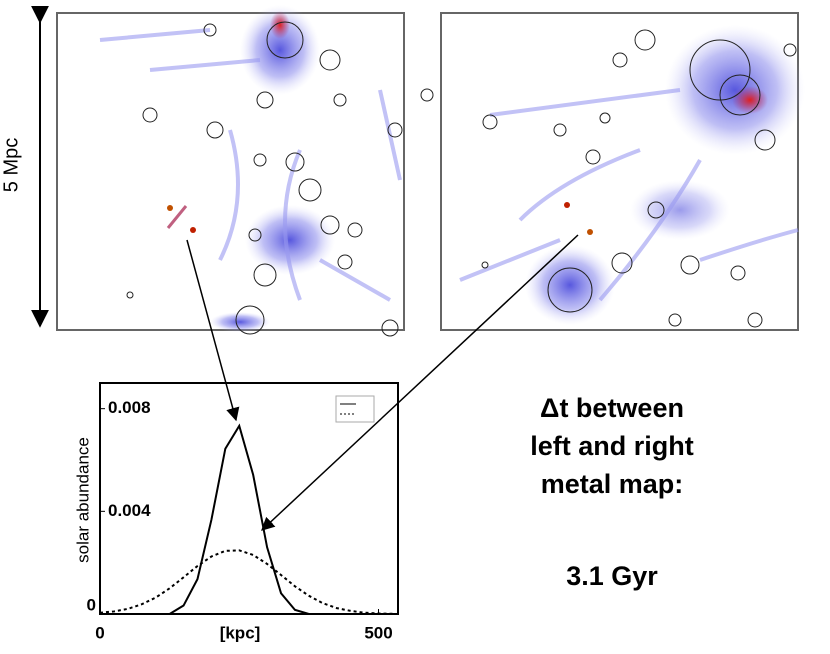  Describe the element at coordinates (355, 409) in the screenshot. I see `legend-box` at that location.